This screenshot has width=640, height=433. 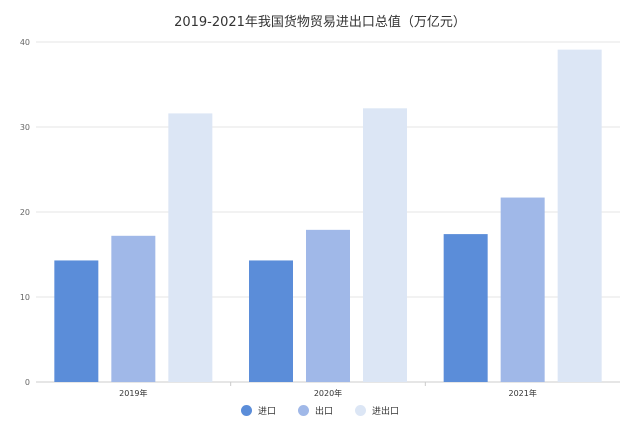 I want to click on bar-total-2019年, so click(x=190, y=248).